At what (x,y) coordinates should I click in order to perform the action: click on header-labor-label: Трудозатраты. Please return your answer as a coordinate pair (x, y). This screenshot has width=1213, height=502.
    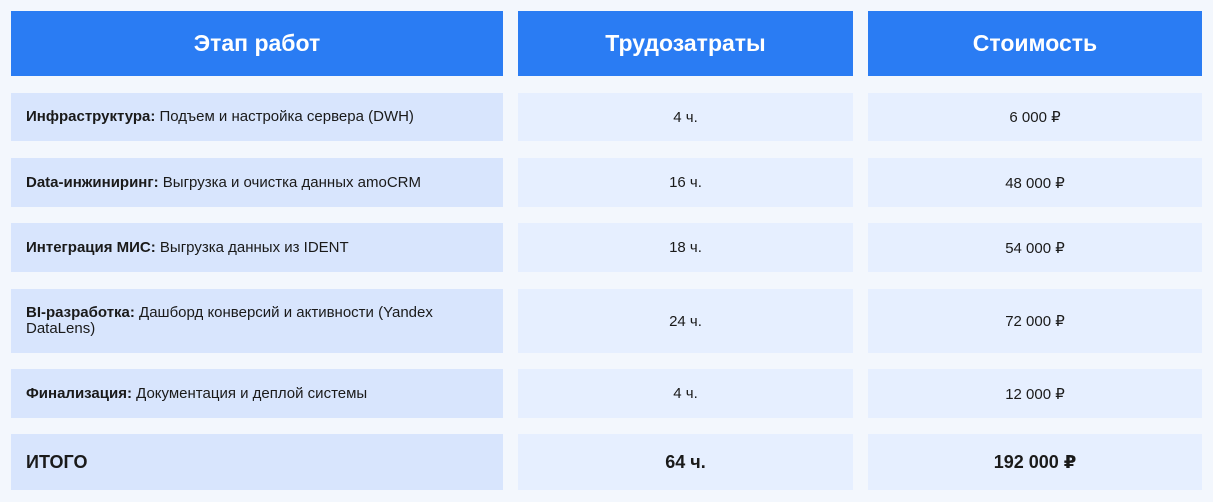
    Looking at the image, I should click on (685, 43).